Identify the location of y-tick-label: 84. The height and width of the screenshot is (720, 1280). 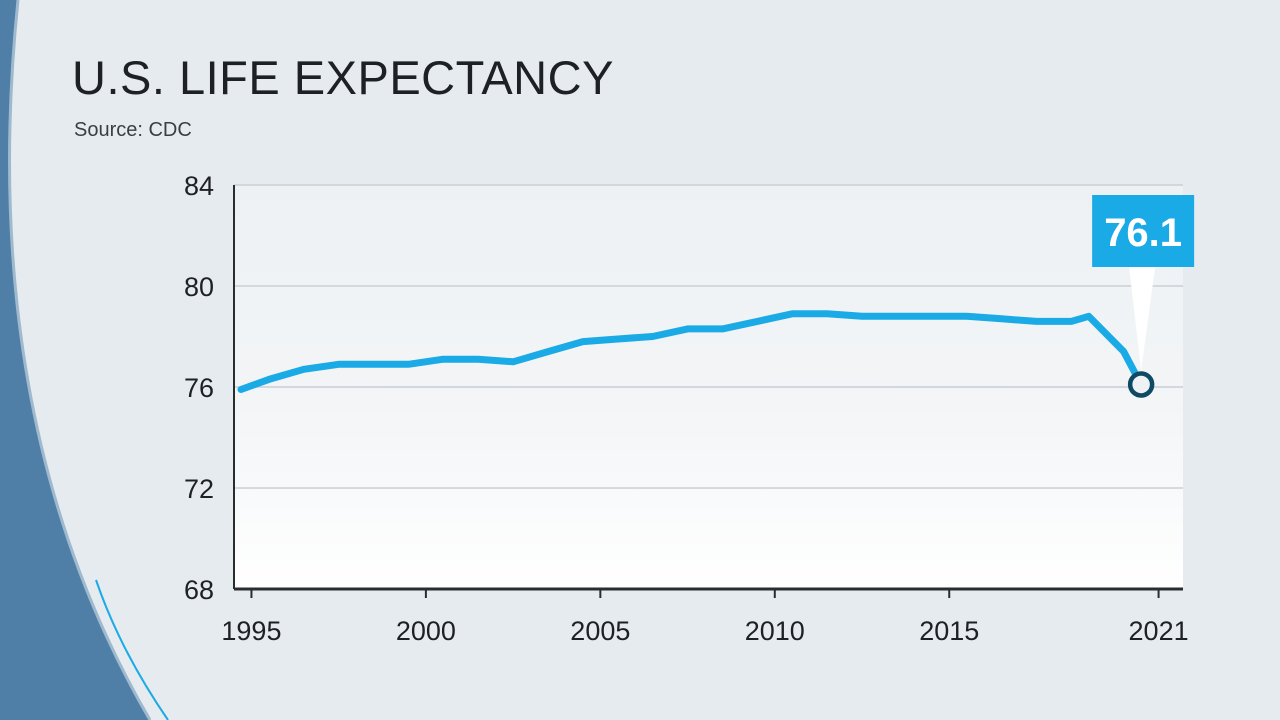
(199, 186).